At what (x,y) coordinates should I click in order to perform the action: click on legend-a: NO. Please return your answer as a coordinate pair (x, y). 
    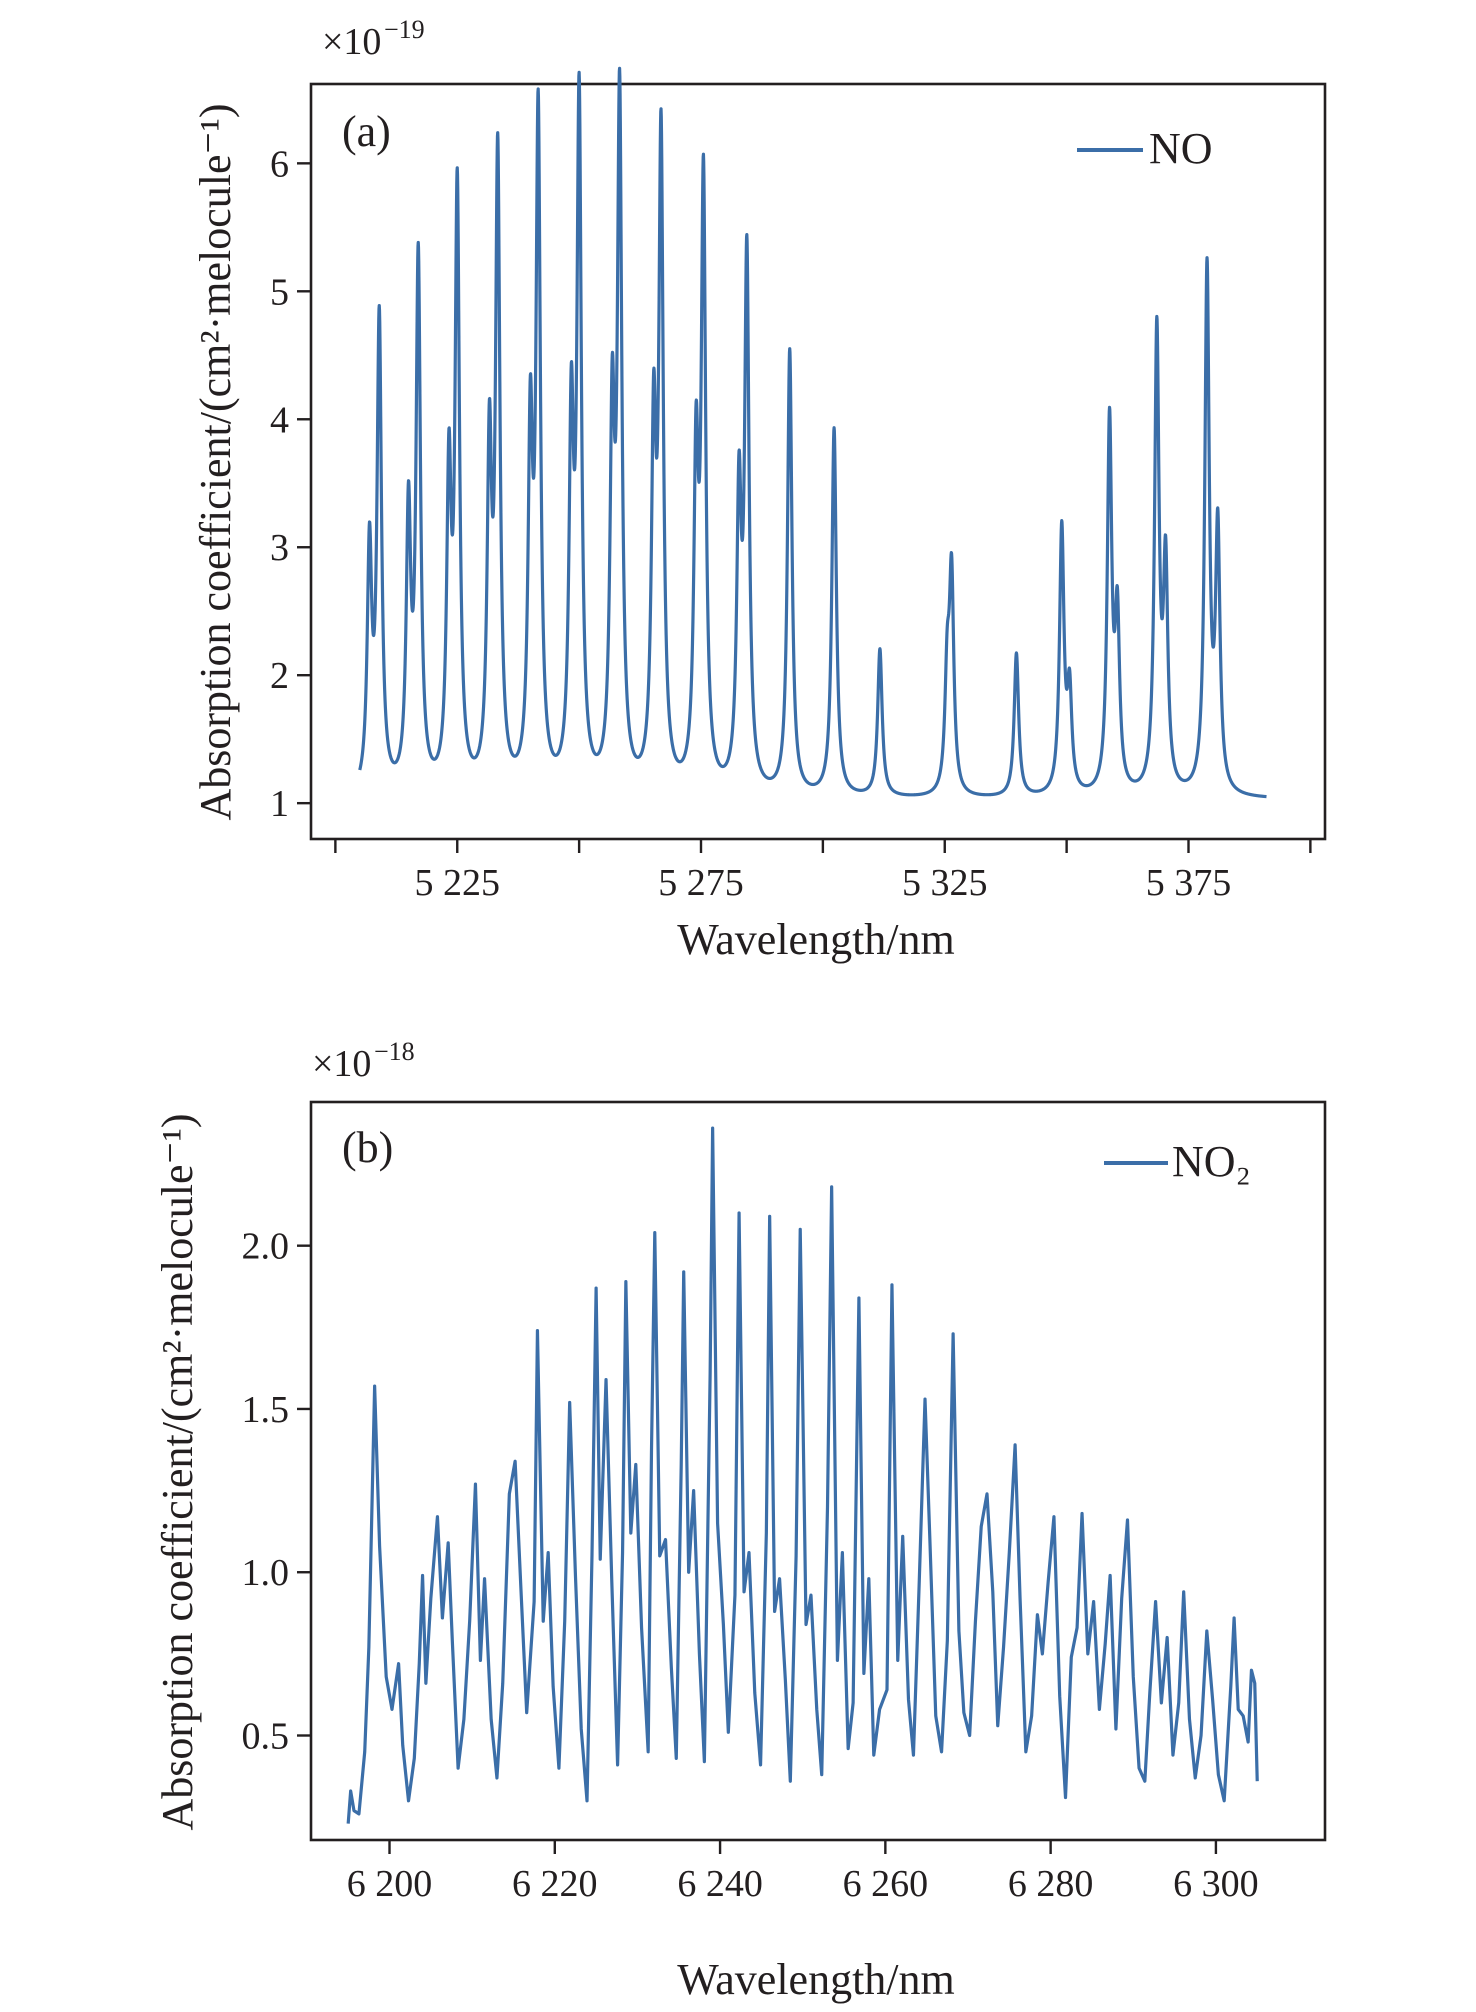
    Looking at the image, I should click on (1145, 148).